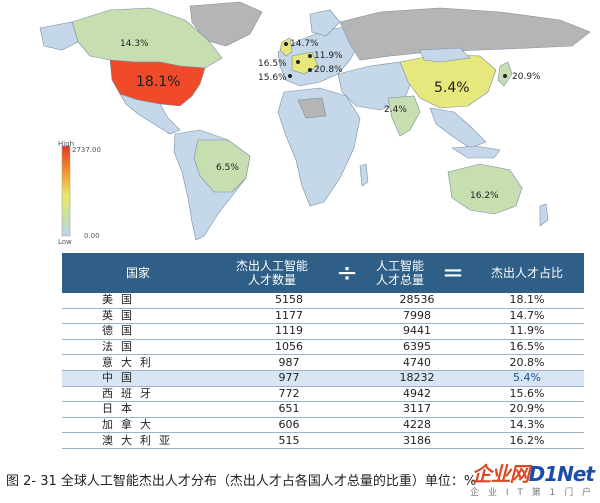 Image resolution: width=600 pixels, height=503 pixels. Describe the element at coordinates (289, 331) in the screenshot. I see `cell-top-talent: 1119` at that location.